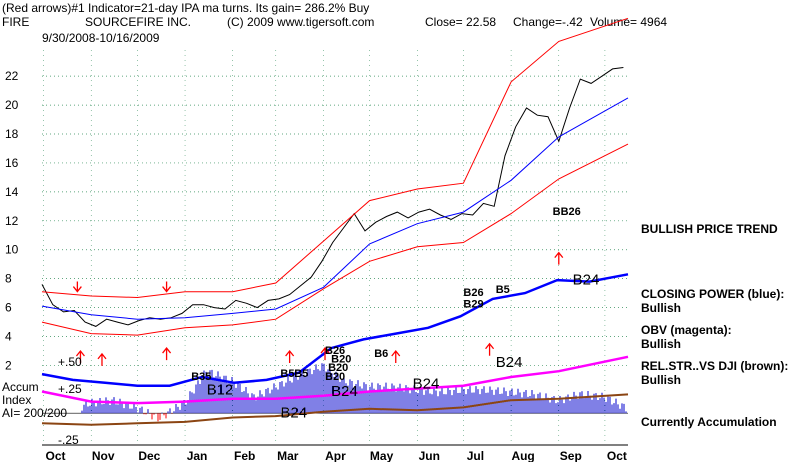 The width and height of the screenshot is (800, 462). Describe the element at coordinates (709, 229) in the screenshot. I see `trend-label: BULLISH PRICE TREND` at that location.